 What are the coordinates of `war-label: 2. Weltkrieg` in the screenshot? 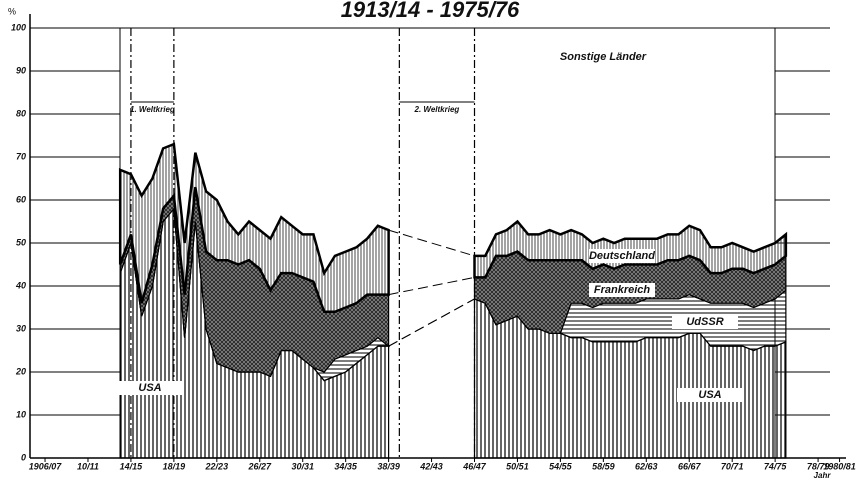 It's located at (437, 109).